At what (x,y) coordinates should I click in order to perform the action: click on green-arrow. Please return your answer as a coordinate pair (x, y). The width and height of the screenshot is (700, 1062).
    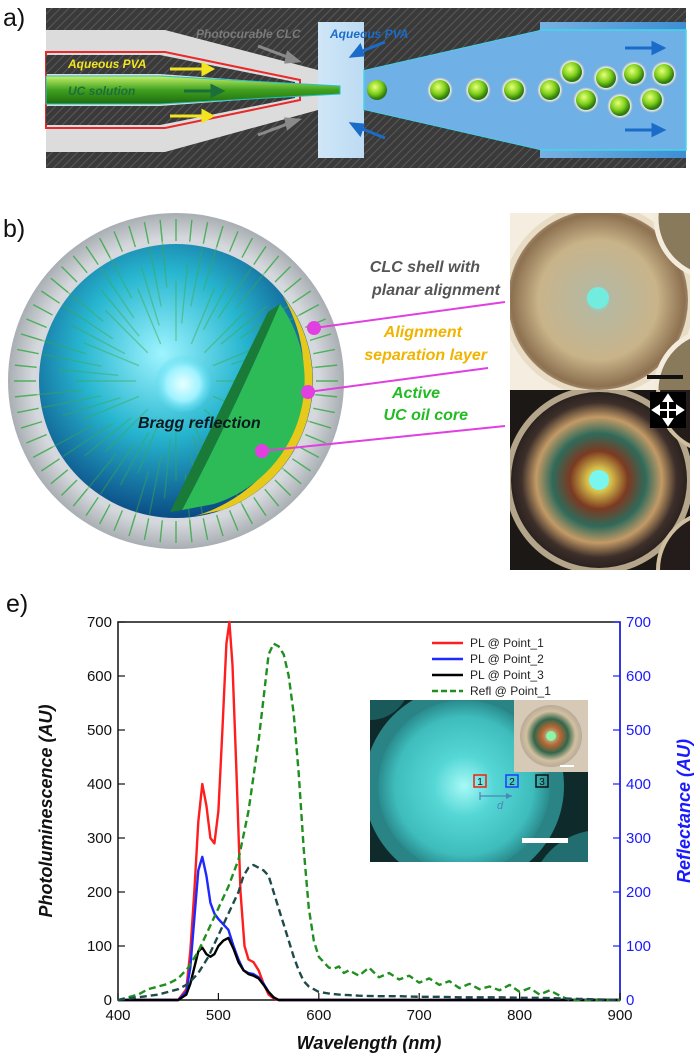
    Looking at the image, I should click on (205, 91).